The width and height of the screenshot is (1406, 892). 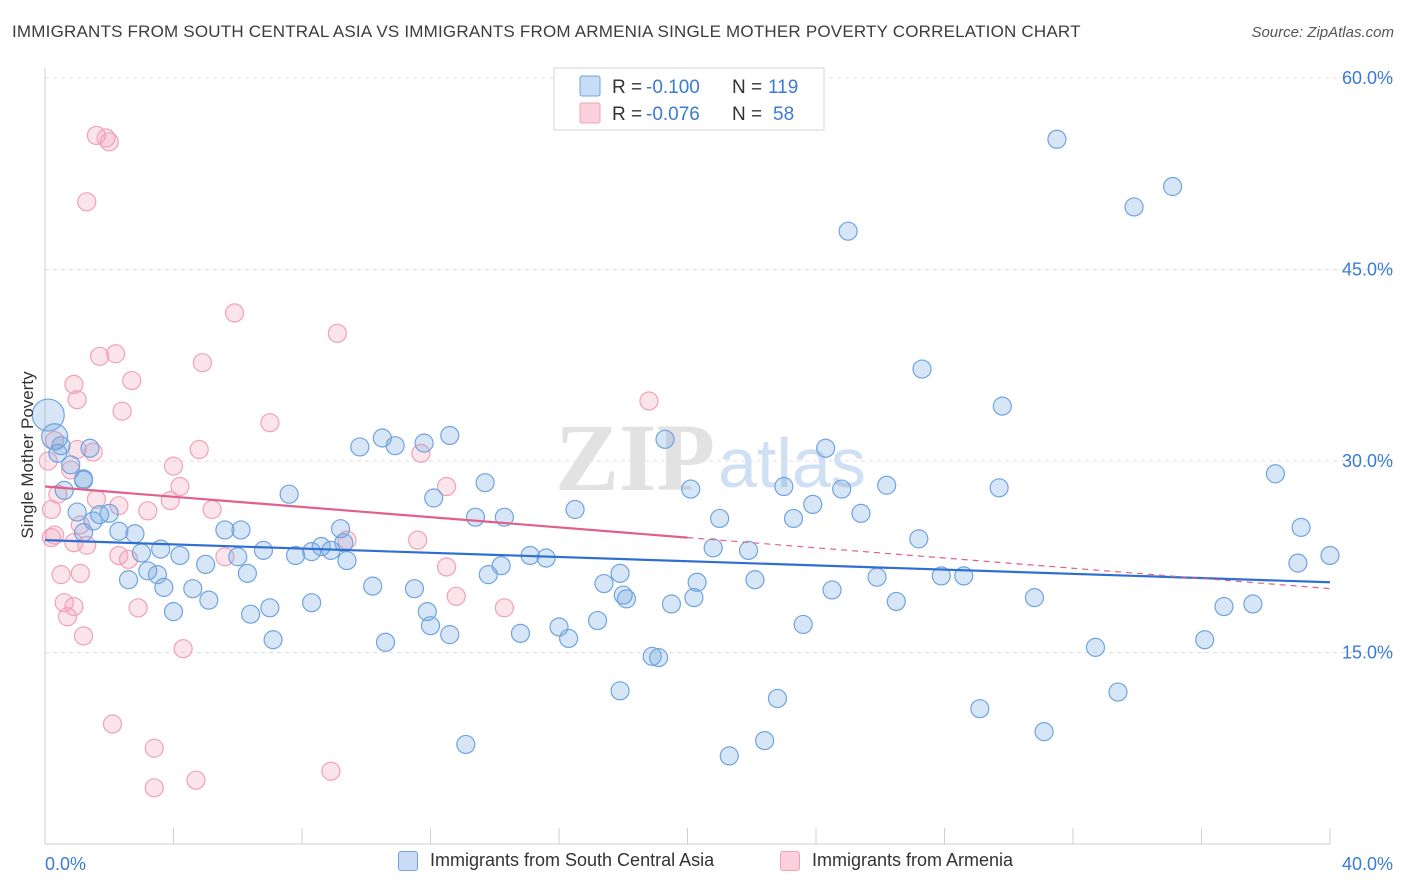 I want to click on legend-r-label-blue: R =, so click(x=627, y=87).